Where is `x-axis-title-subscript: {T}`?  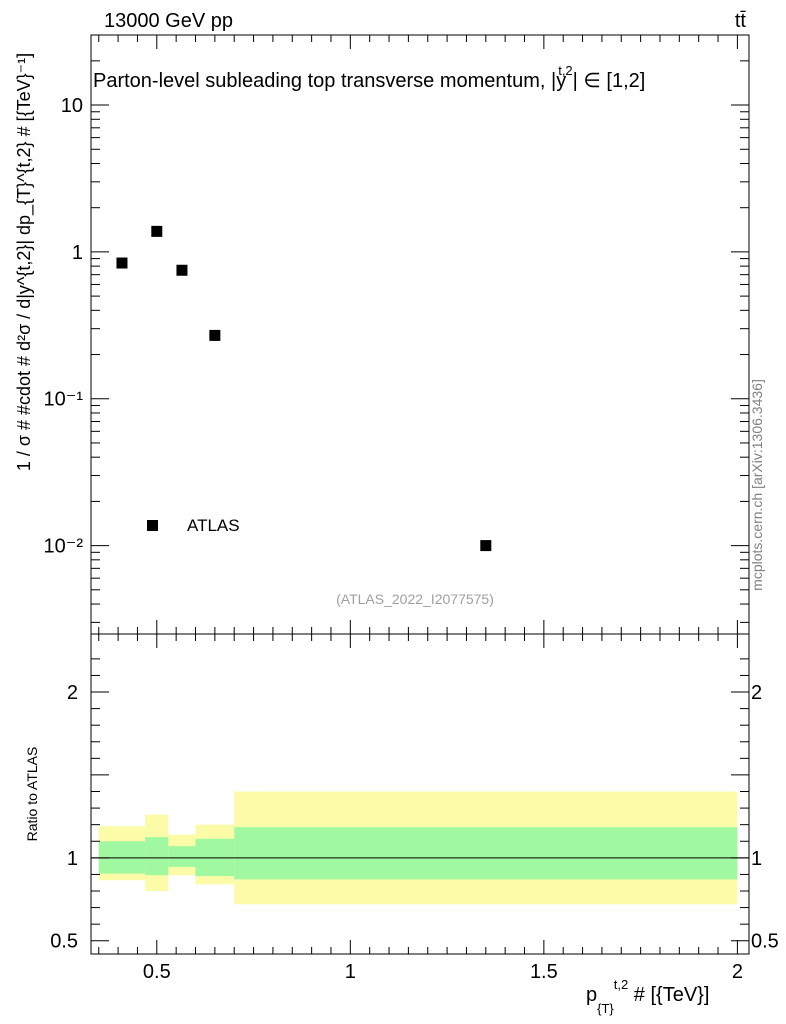
x-axis-title-subscript: {T} is located at coordinates (605, 1008).